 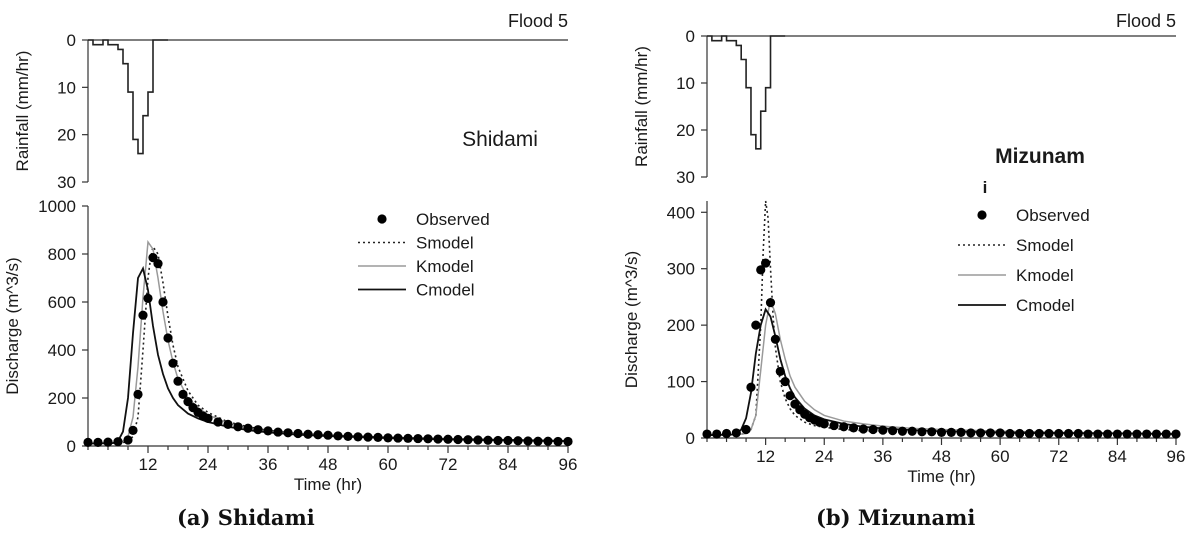 I want to click on legend-label-cmodel: Cmodel, so click(x=445, y=290).